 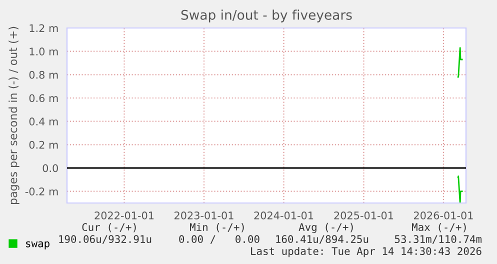 What do you see at coordinates (50, 168) in the screenshot?
I see `y-tick-label: 0.0` at bounding box center [50, 168].